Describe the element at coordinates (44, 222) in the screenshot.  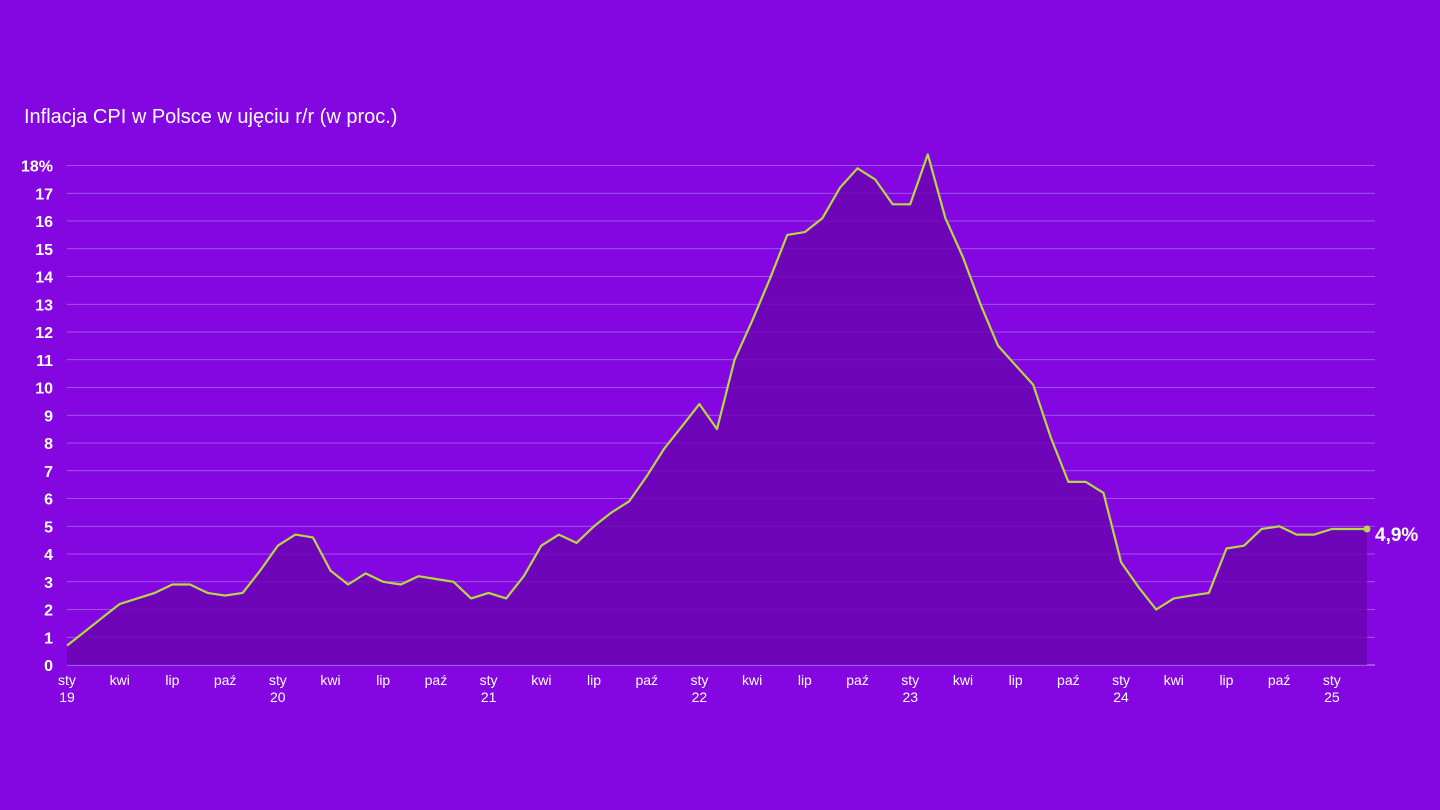
I see `y-tick-label: 16` at that location.